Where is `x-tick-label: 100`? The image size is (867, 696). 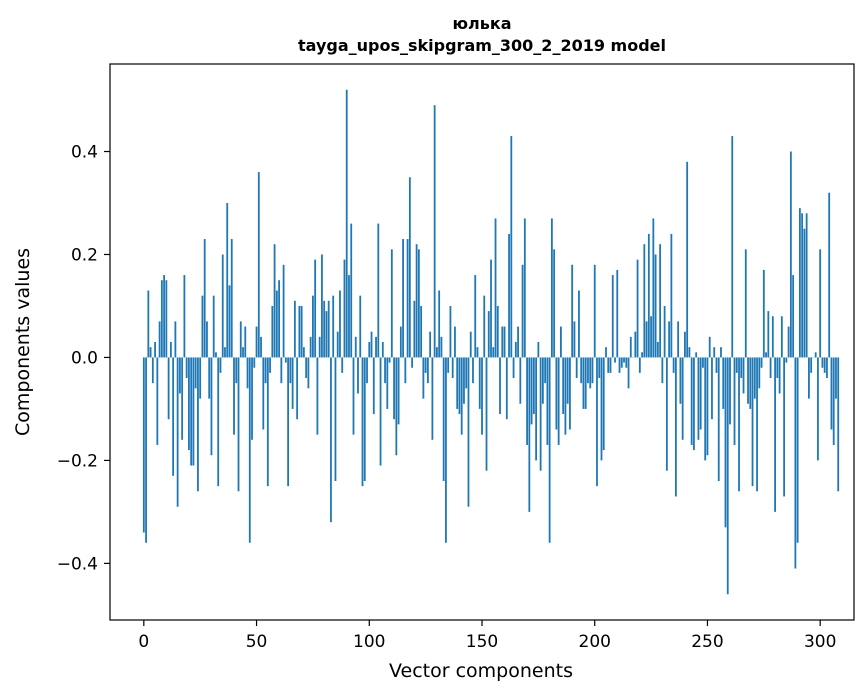
x-tick-label: 100 is located at coordinates (369, 642).